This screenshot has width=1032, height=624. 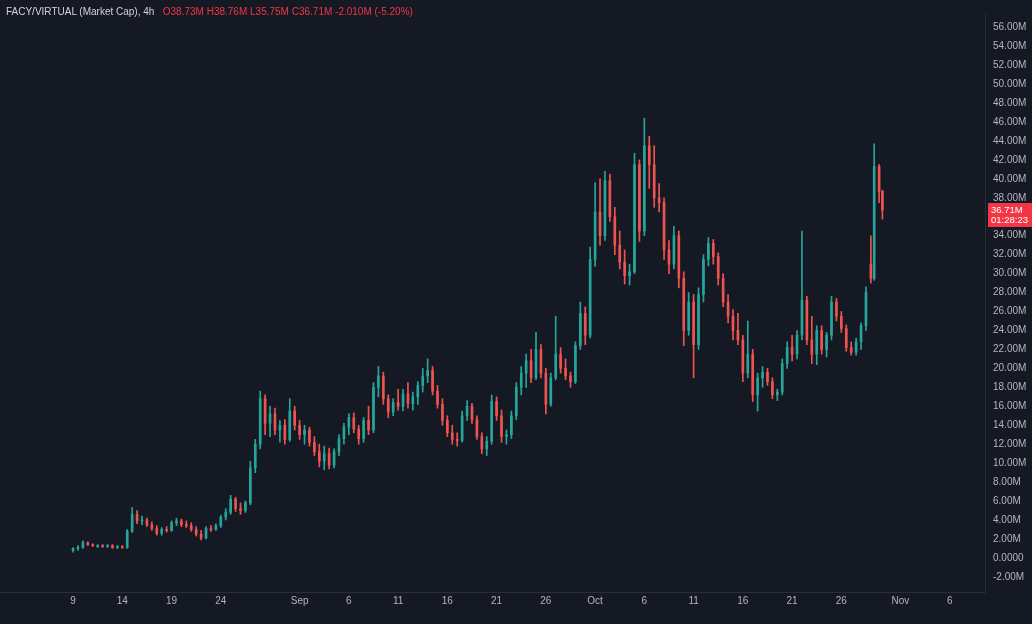 What do you see at coordinates (1010, 178) in the screenshot?
I see `y-tick-label: 40.00M` at bounding box center [1010, 178].